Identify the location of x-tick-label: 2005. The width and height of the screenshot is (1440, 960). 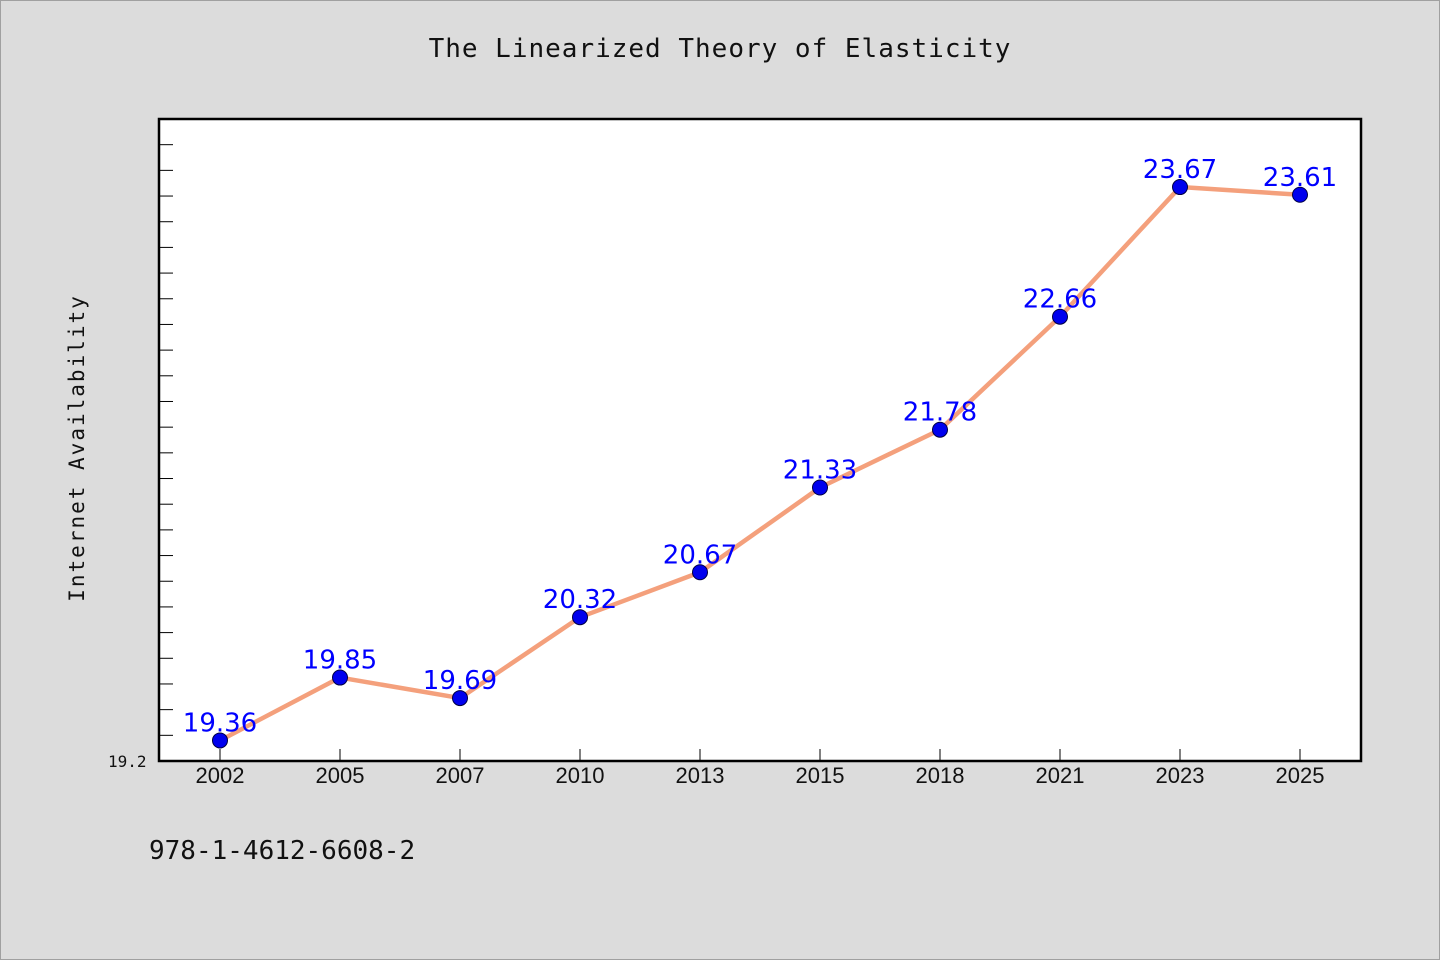
(340, 775).